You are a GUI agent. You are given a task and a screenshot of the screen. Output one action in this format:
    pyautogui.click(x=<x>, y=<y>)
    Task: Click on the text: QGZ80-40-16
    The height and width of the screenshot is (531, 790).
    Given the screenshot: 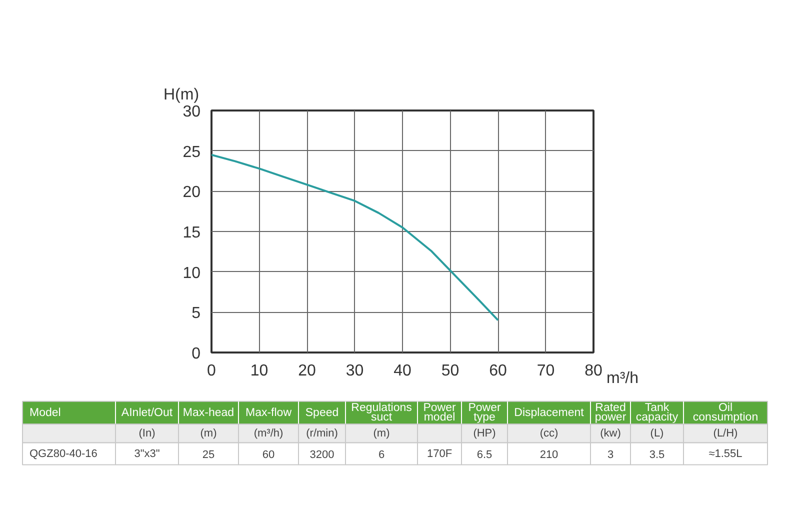 What is the action you would take?
    pyautogui.click(x=64, y=454)
    